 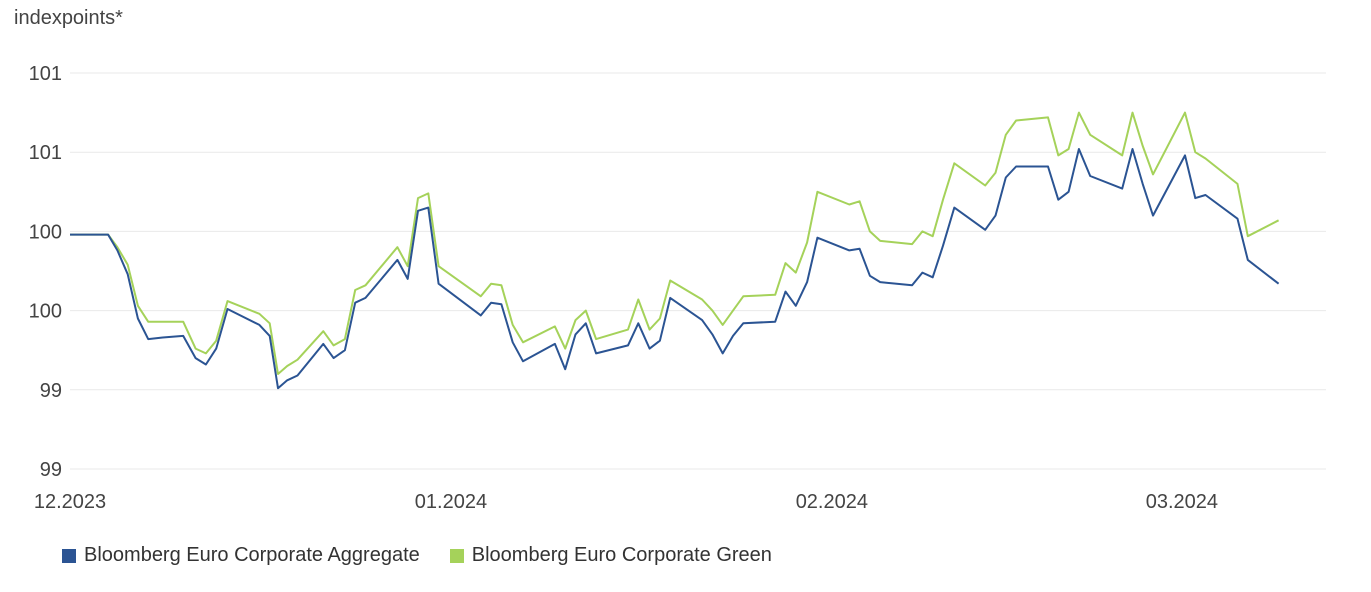 I want to click on y-axis-label: indexpoints*, so click(x=68, y=18).